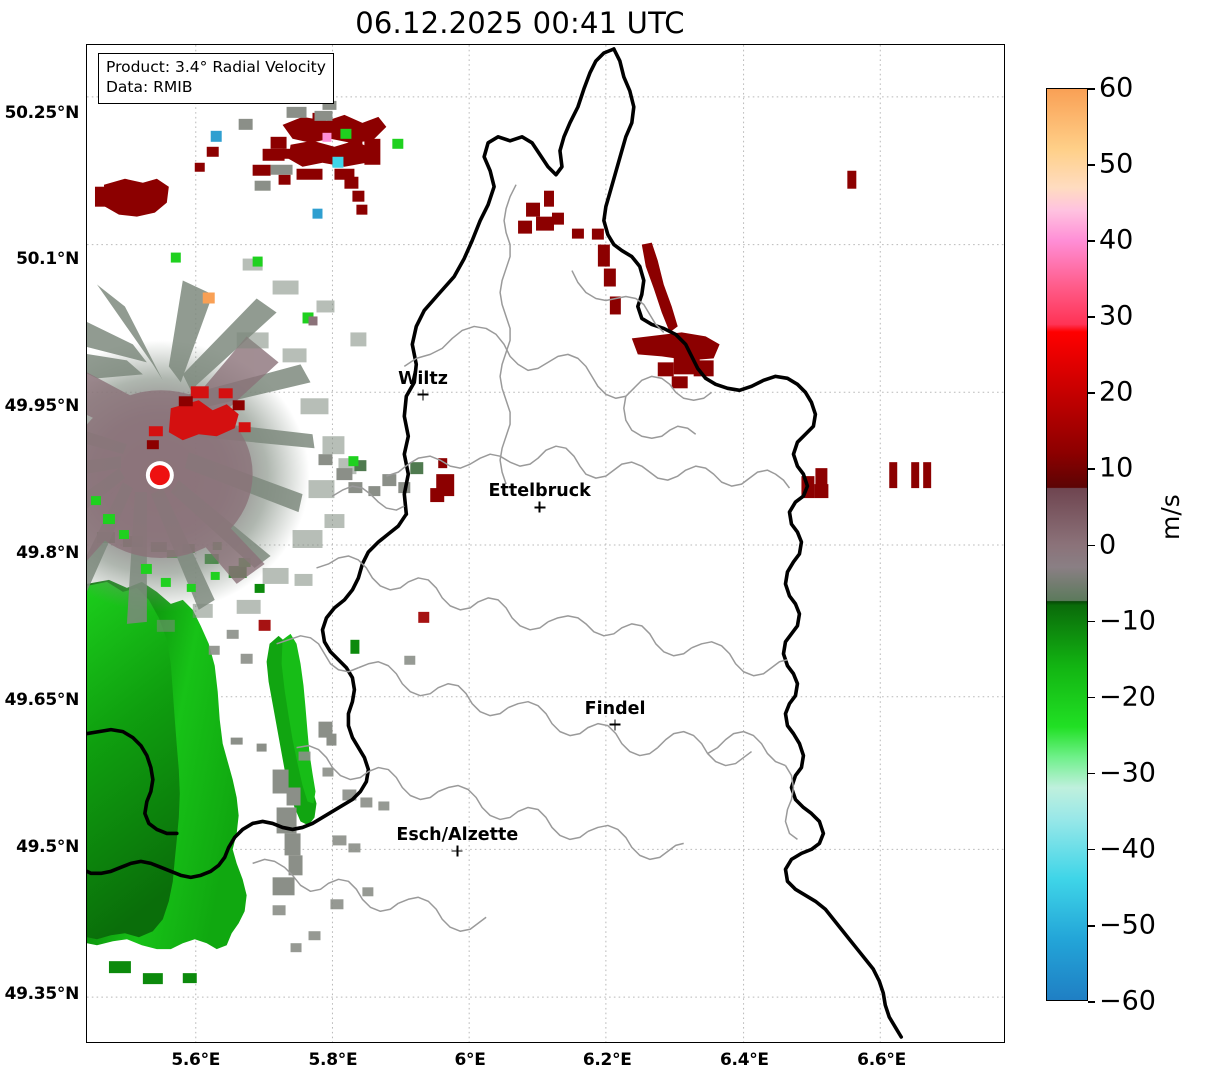 Image resolution: width=1207 pixels, height=1081 pixels. I want to click on data-source-label: Data: RMIB, so click(149, 86).